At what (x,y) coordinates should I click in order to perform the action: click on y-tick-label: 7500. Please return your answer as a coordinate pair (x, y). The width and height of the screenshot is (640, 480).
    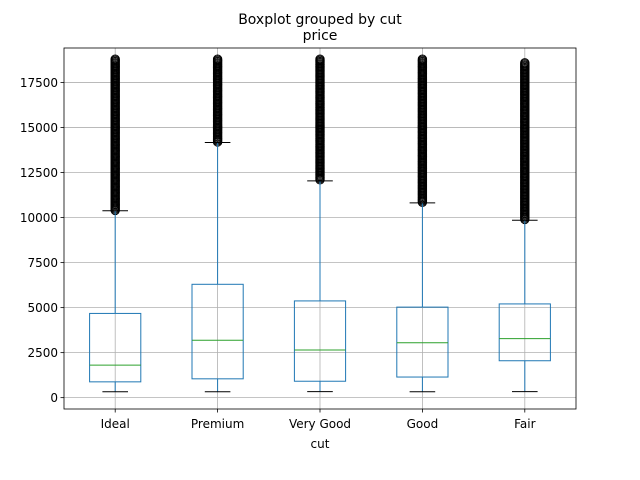
    Looking at the image, I should click on (42, 263).